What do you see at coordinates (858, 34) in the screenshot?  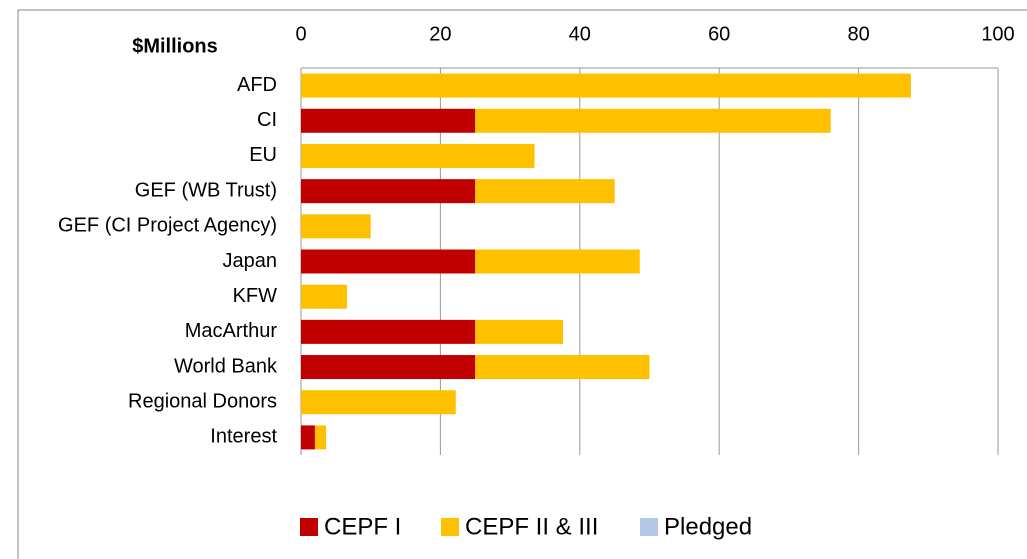 I see `x-tick-label: 80` at bounding box center [858, 34].